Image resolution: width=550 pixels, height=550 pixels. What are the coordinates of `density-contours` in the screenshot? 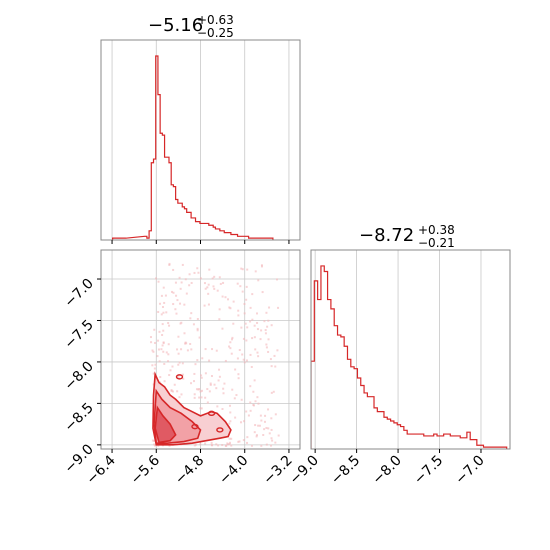 It's located at (192, 408).